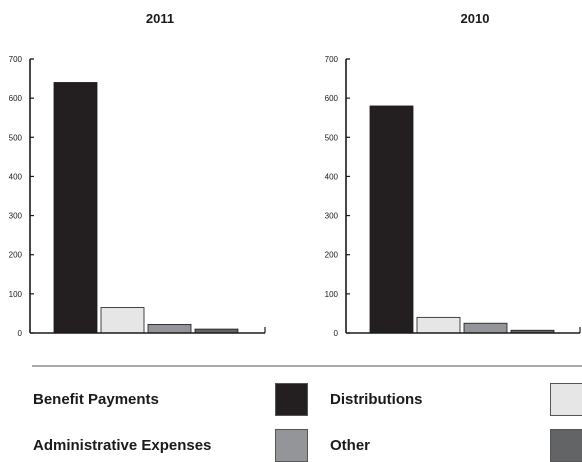  I want to click on legend-swatch-administrative-expenses, so click(291, 445).